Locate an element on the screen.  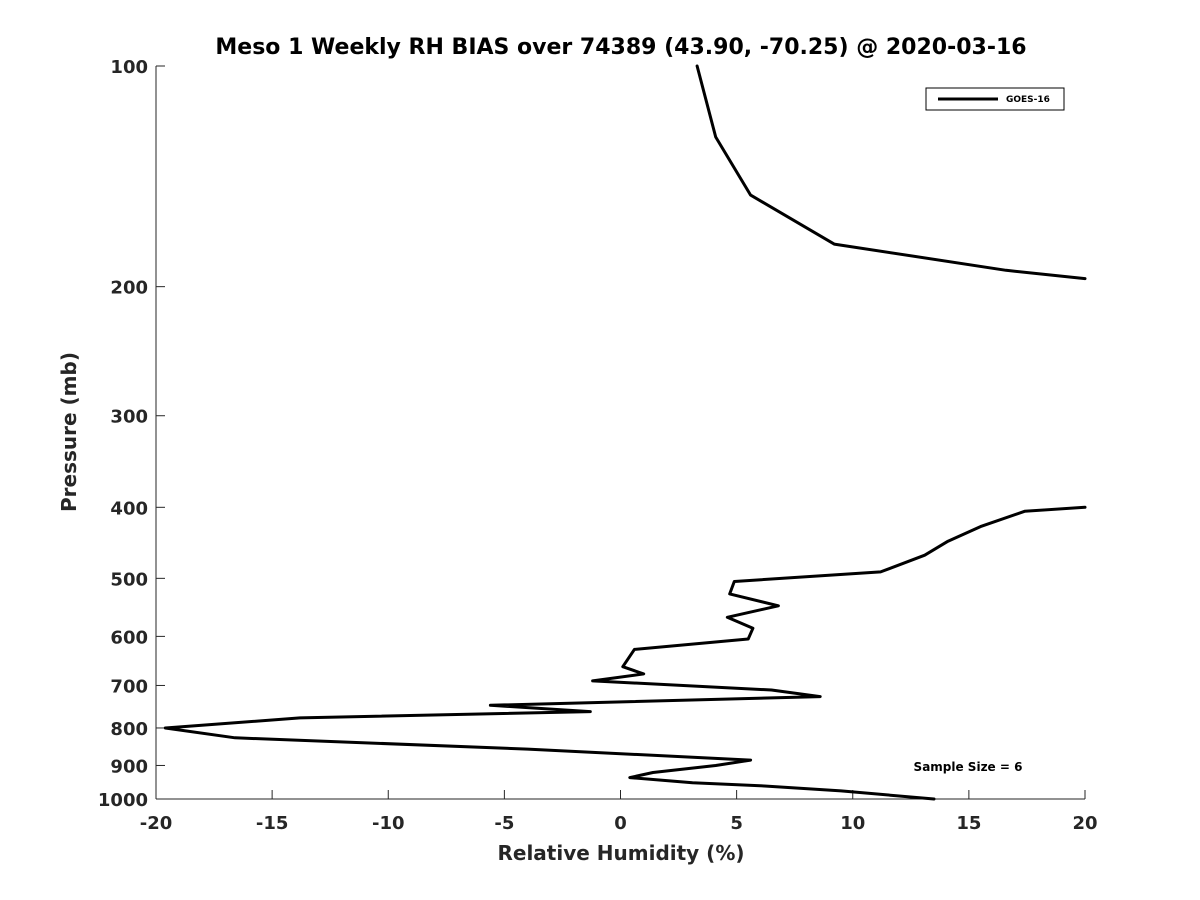
x-tick-label: 15 is located at coordinates (968, 823).